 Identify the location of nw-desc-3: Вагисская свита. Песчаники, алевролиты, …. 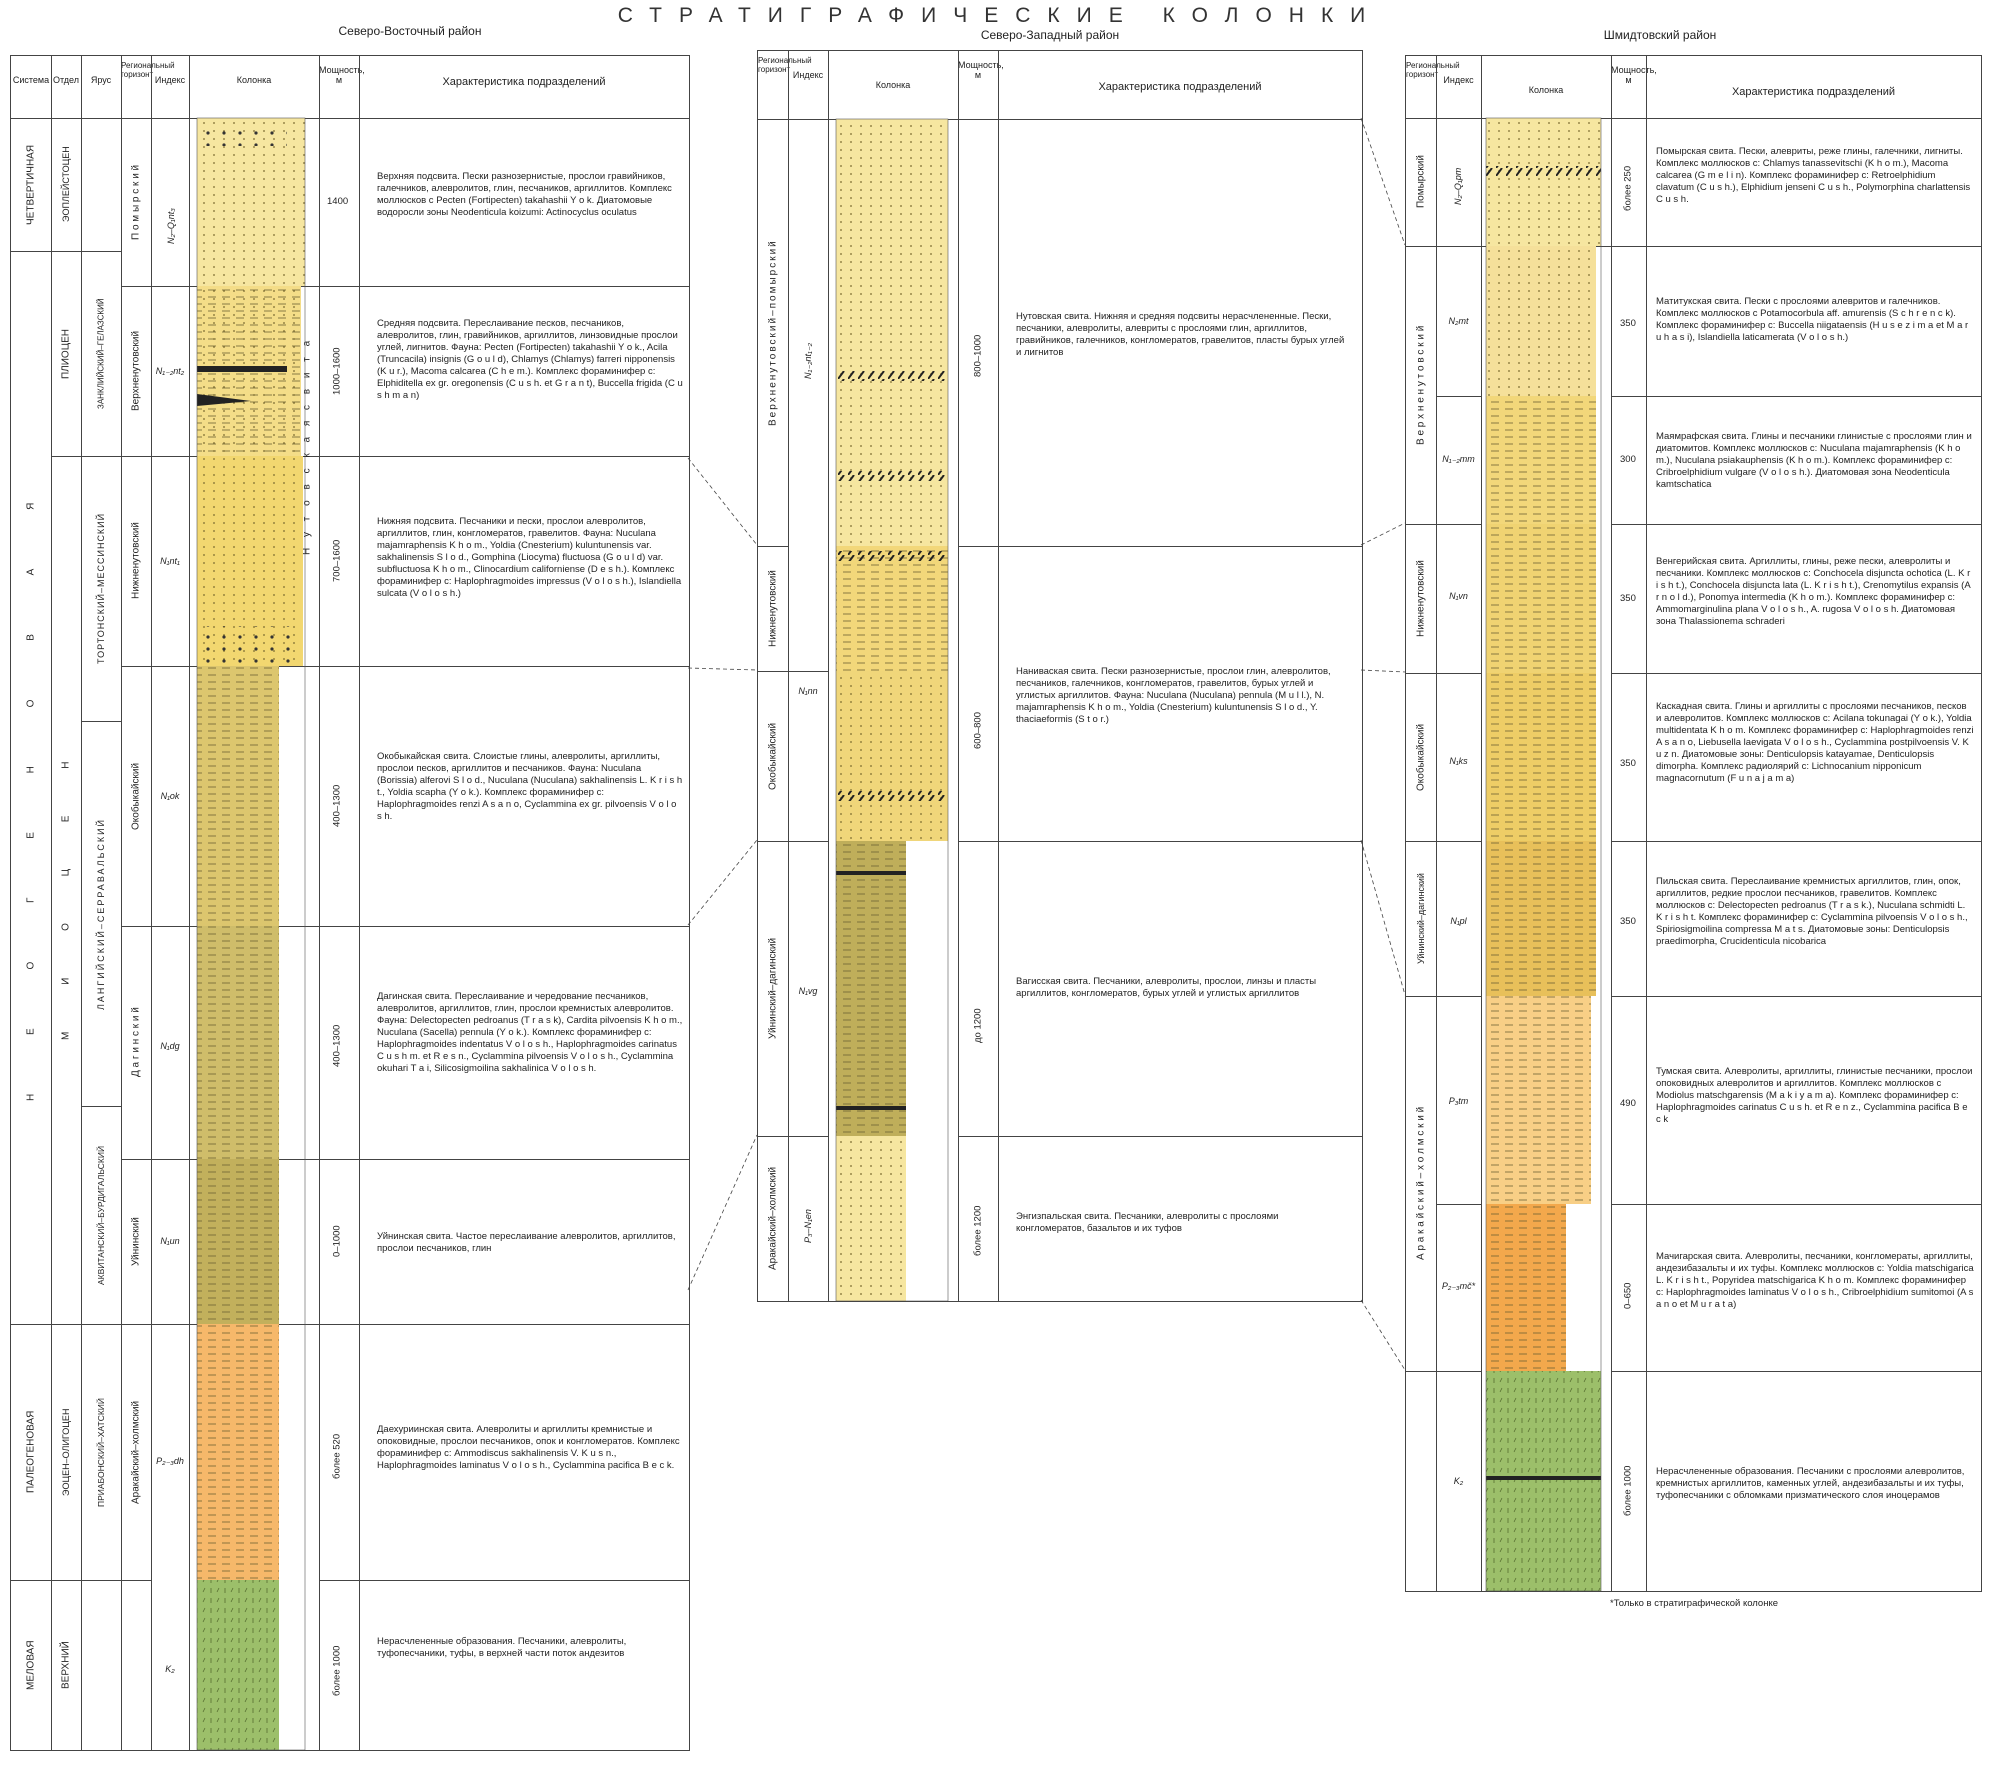
(1166, 987).